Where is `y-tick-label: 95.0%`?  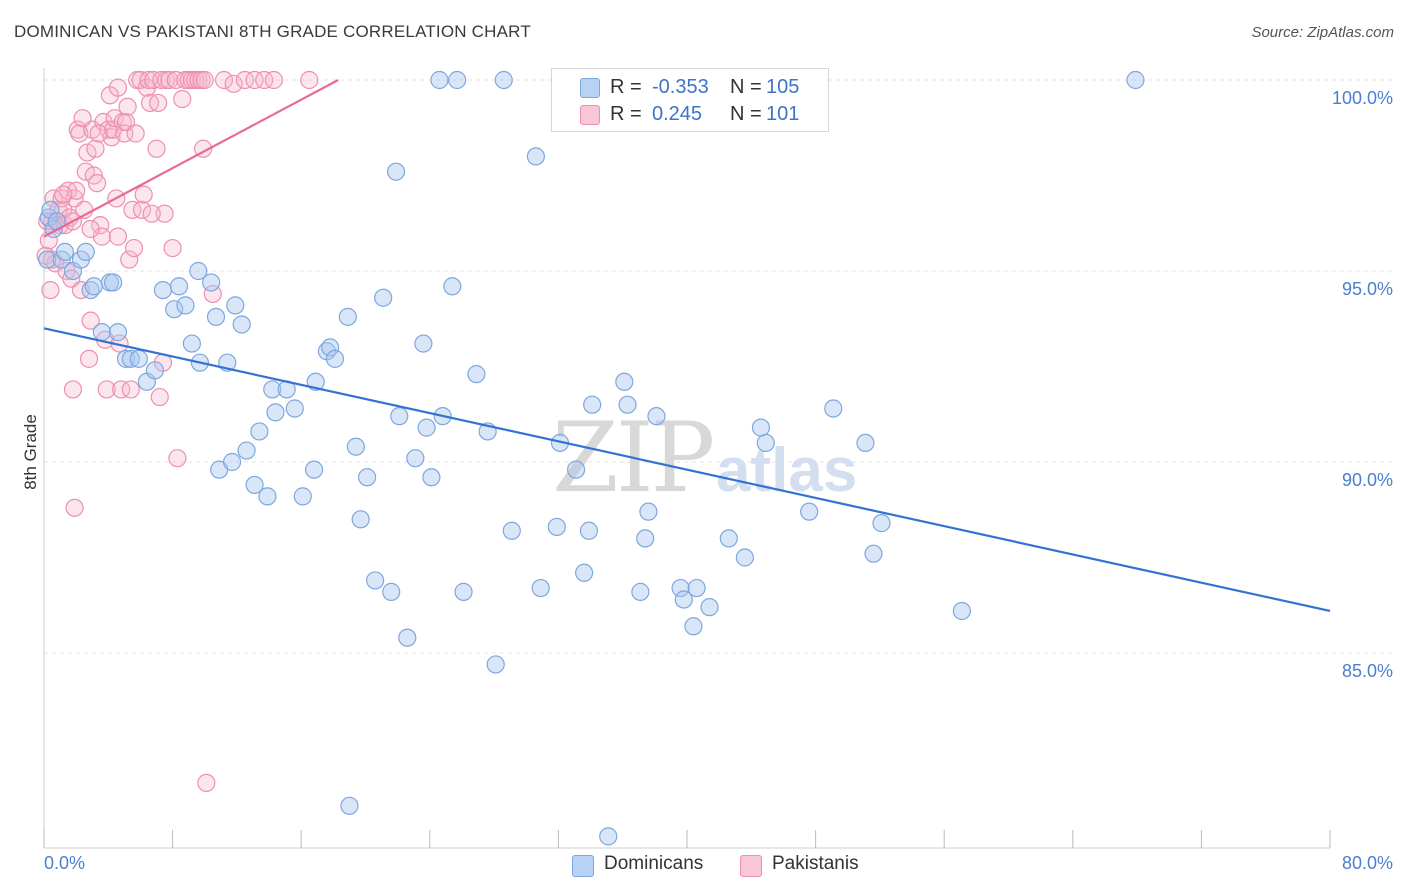 y-tick-label: 95.0% is located at coordinates (1367, 289).